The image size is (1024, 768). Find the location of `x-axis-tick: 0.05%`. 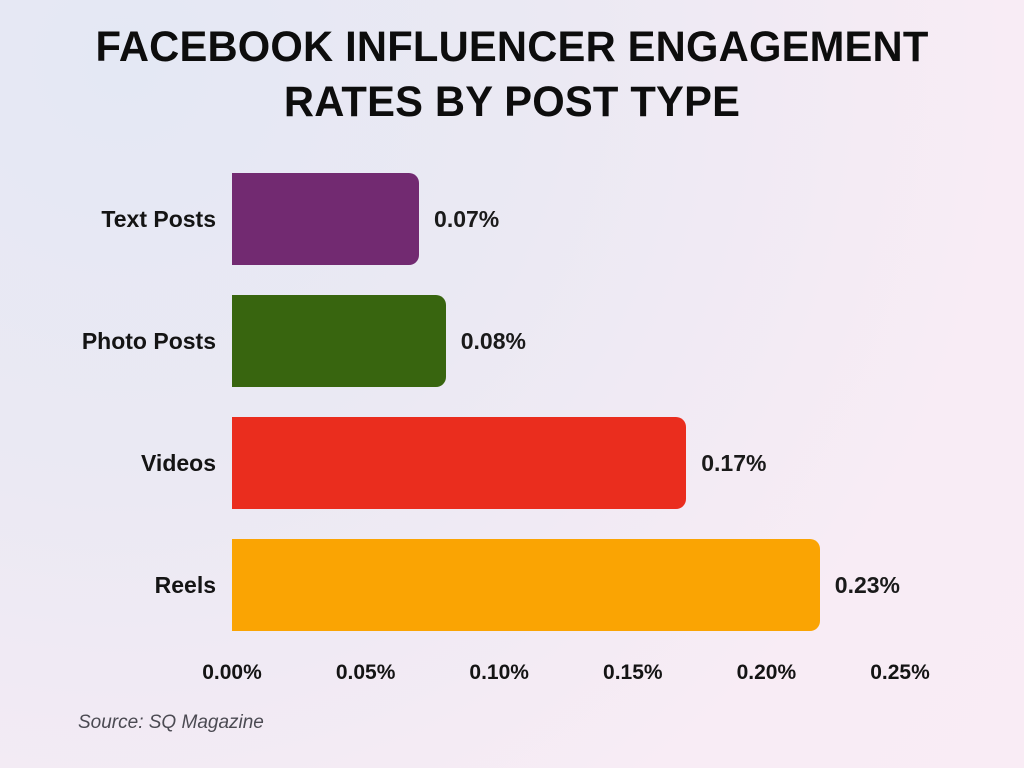

x-axis-tick: 0.05% is located at coordinates (365, 672).